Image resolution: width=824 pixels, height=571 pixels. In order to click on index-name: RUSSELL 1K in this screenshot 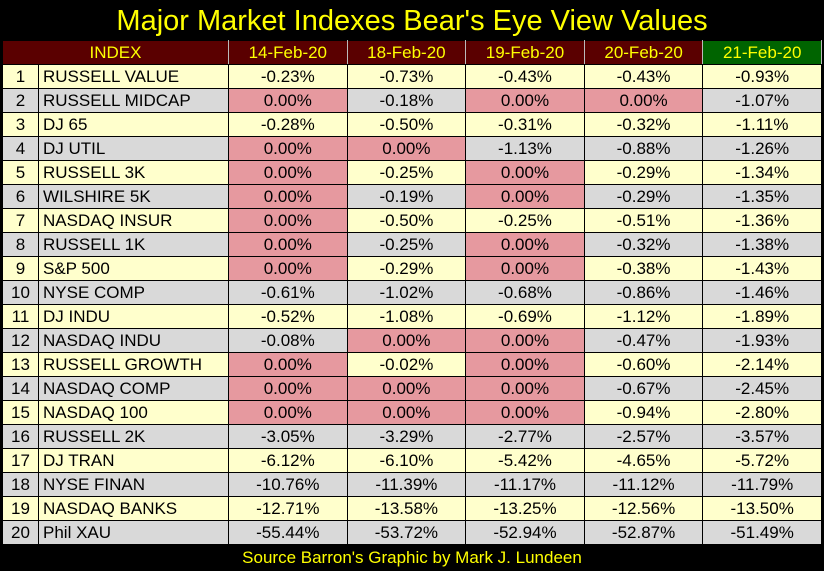, I will do `click(133, 244)`.